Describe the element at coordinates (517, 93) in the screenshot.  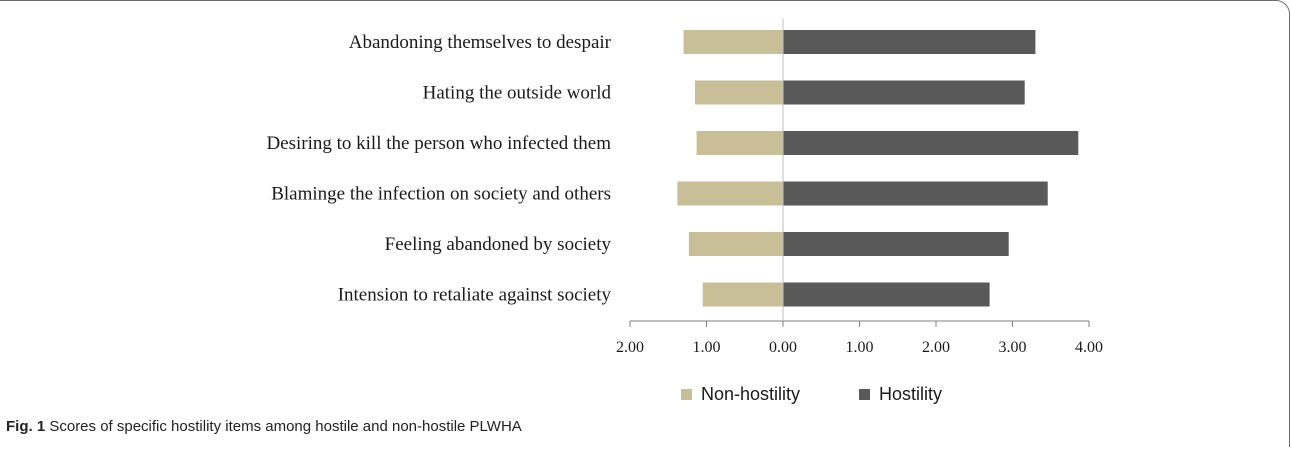
I see `category-label-1: Hating the outside world` at that location.